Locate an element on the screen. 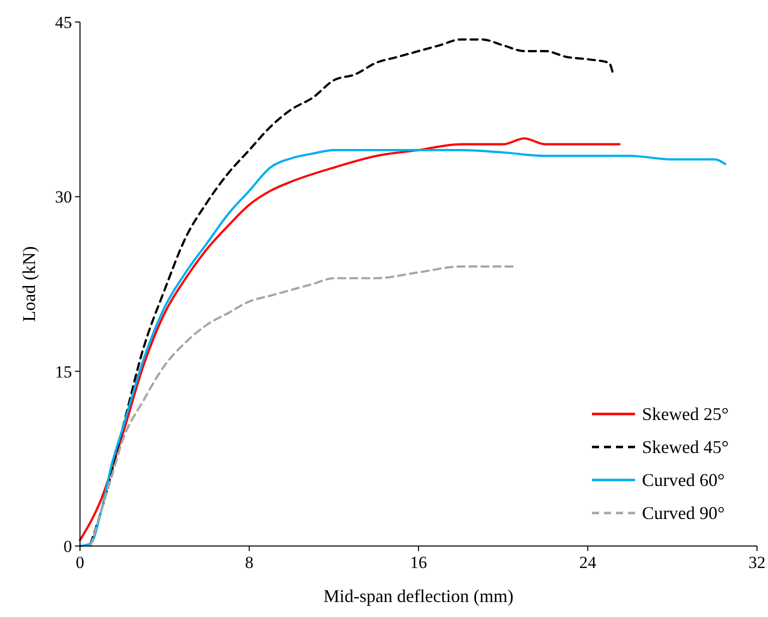 The image size is (768, 617). x-tick-label: 24 is located at coordinates (588, 562).